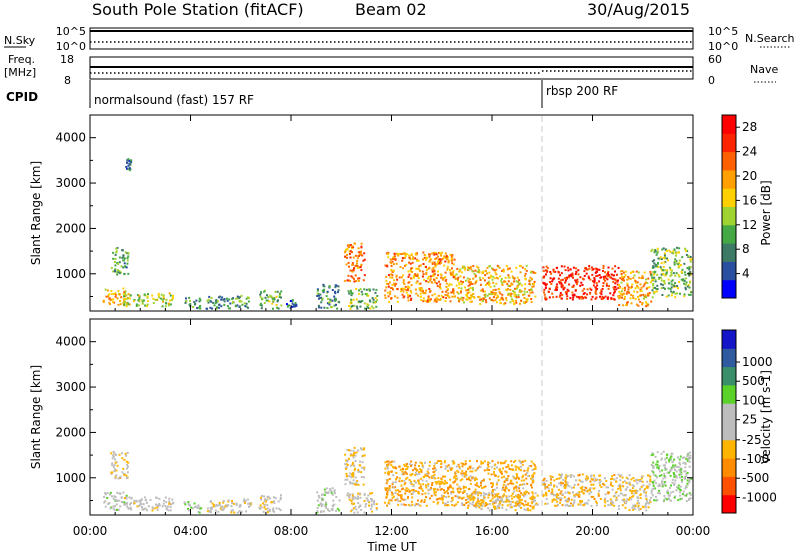  What do you see at coordinates (749, 420) in the screenshot?
I see `colorbar-tick-label: 25` at bounding box center [749, 420].